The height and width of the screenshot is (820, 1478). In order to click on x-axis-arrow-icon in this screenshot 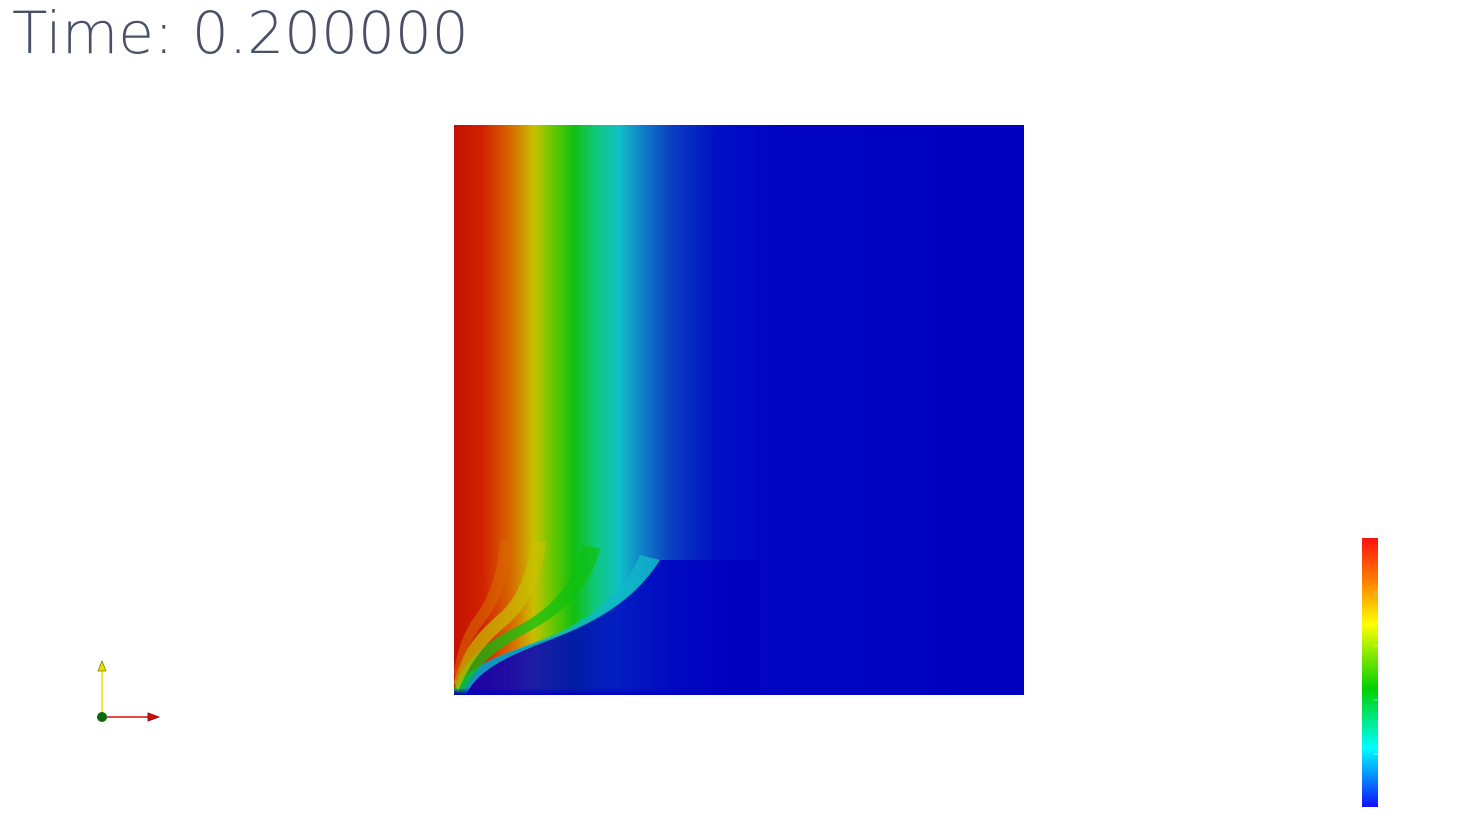, I will do `click(154, 717)`.